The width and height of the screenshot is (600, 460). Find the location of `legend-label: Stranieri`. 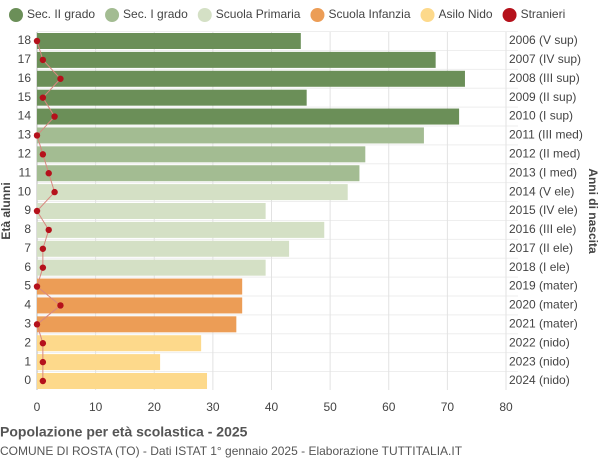

legend-label: Stranieri is located at coordinates (543, 14).